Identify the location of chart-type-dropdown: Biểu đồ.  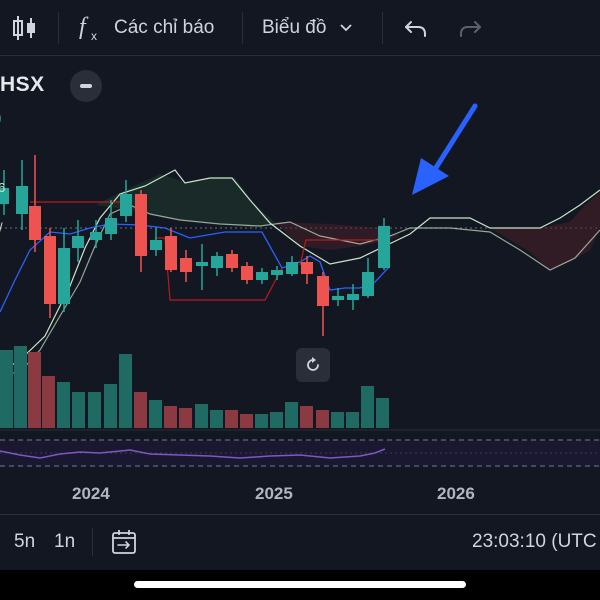
(308, 27).